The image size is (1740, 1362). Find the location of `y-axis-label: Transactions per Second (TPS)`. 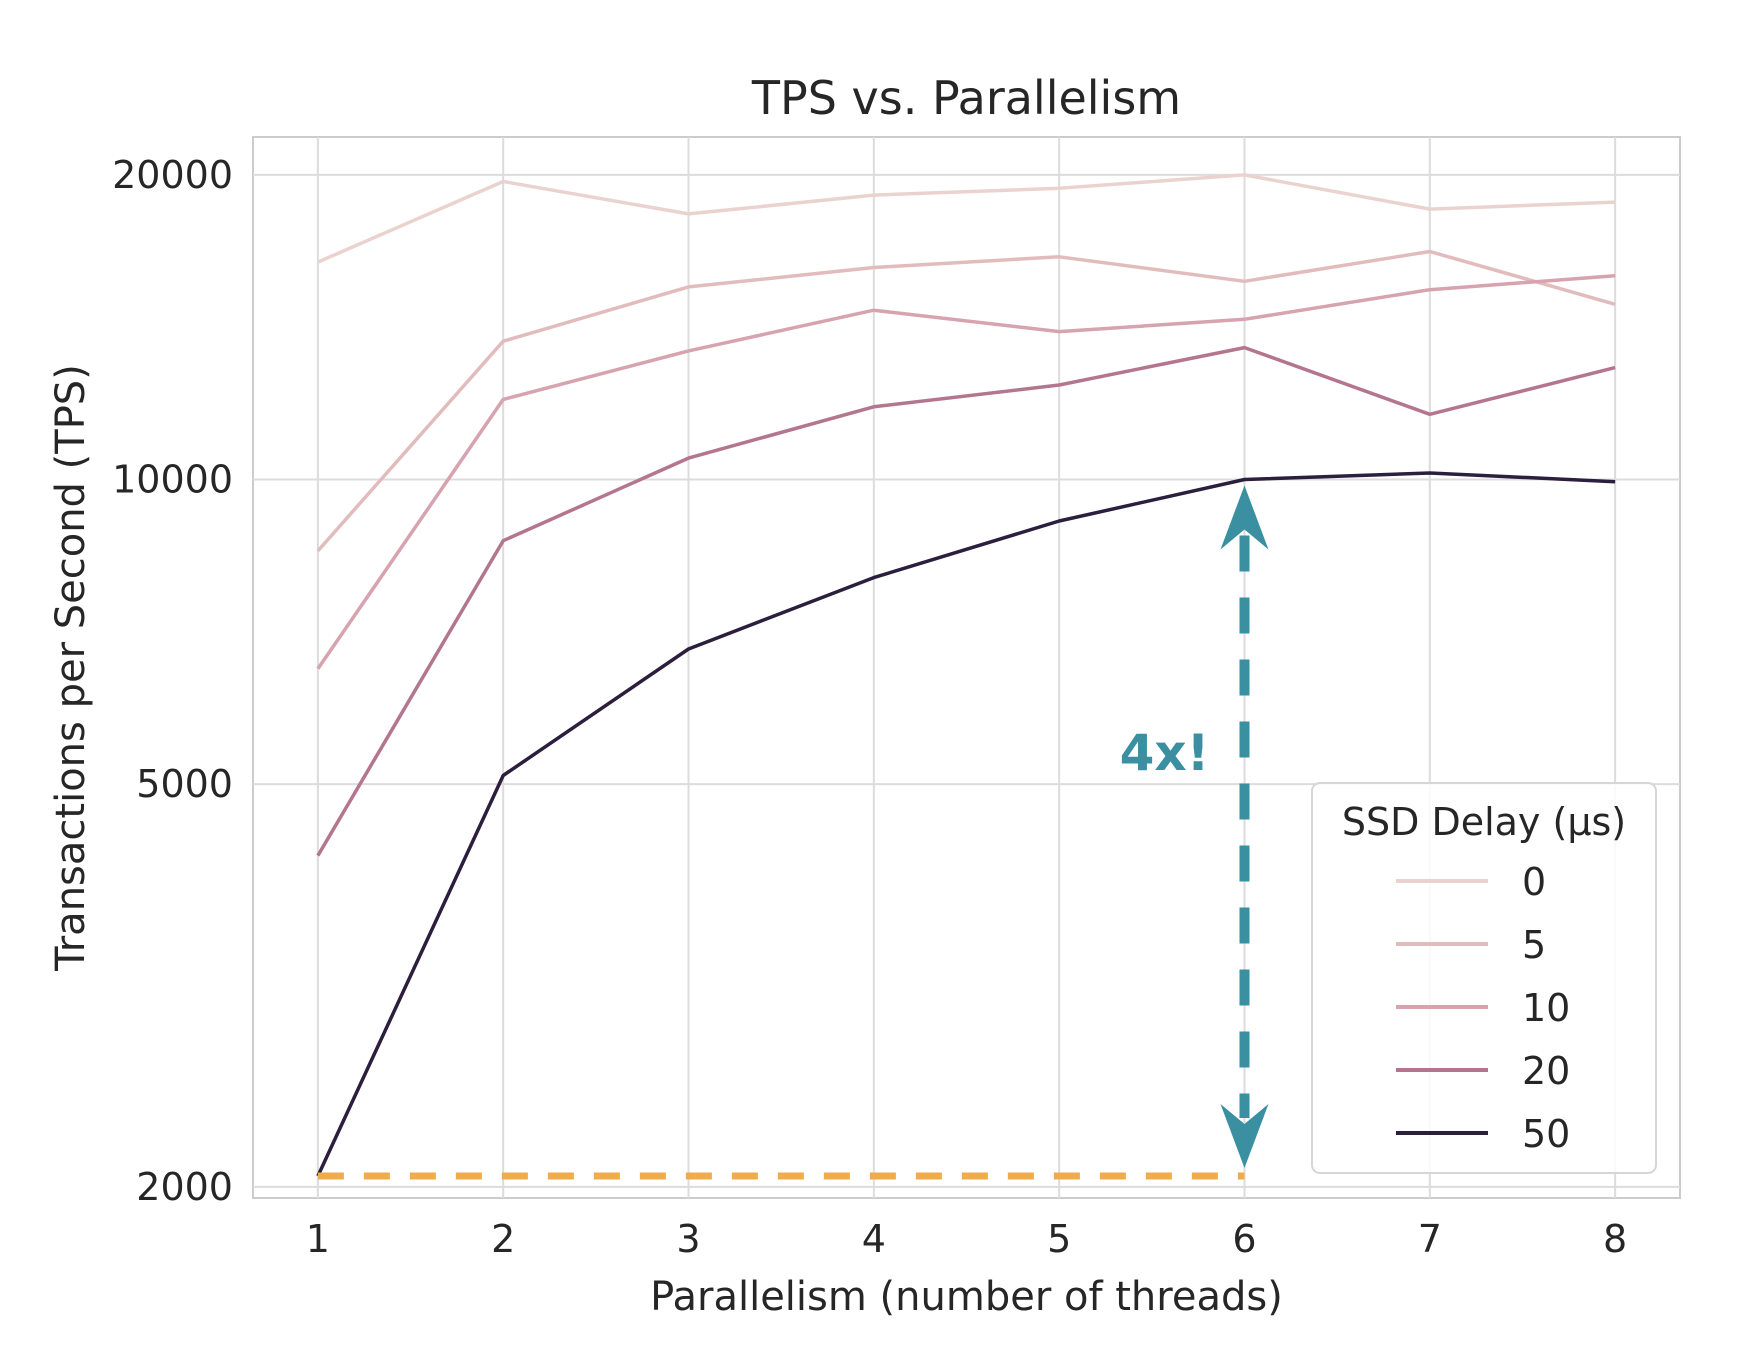

y-axis-label: Transactions per Second (TPS) is located at coordinates (71, 668).